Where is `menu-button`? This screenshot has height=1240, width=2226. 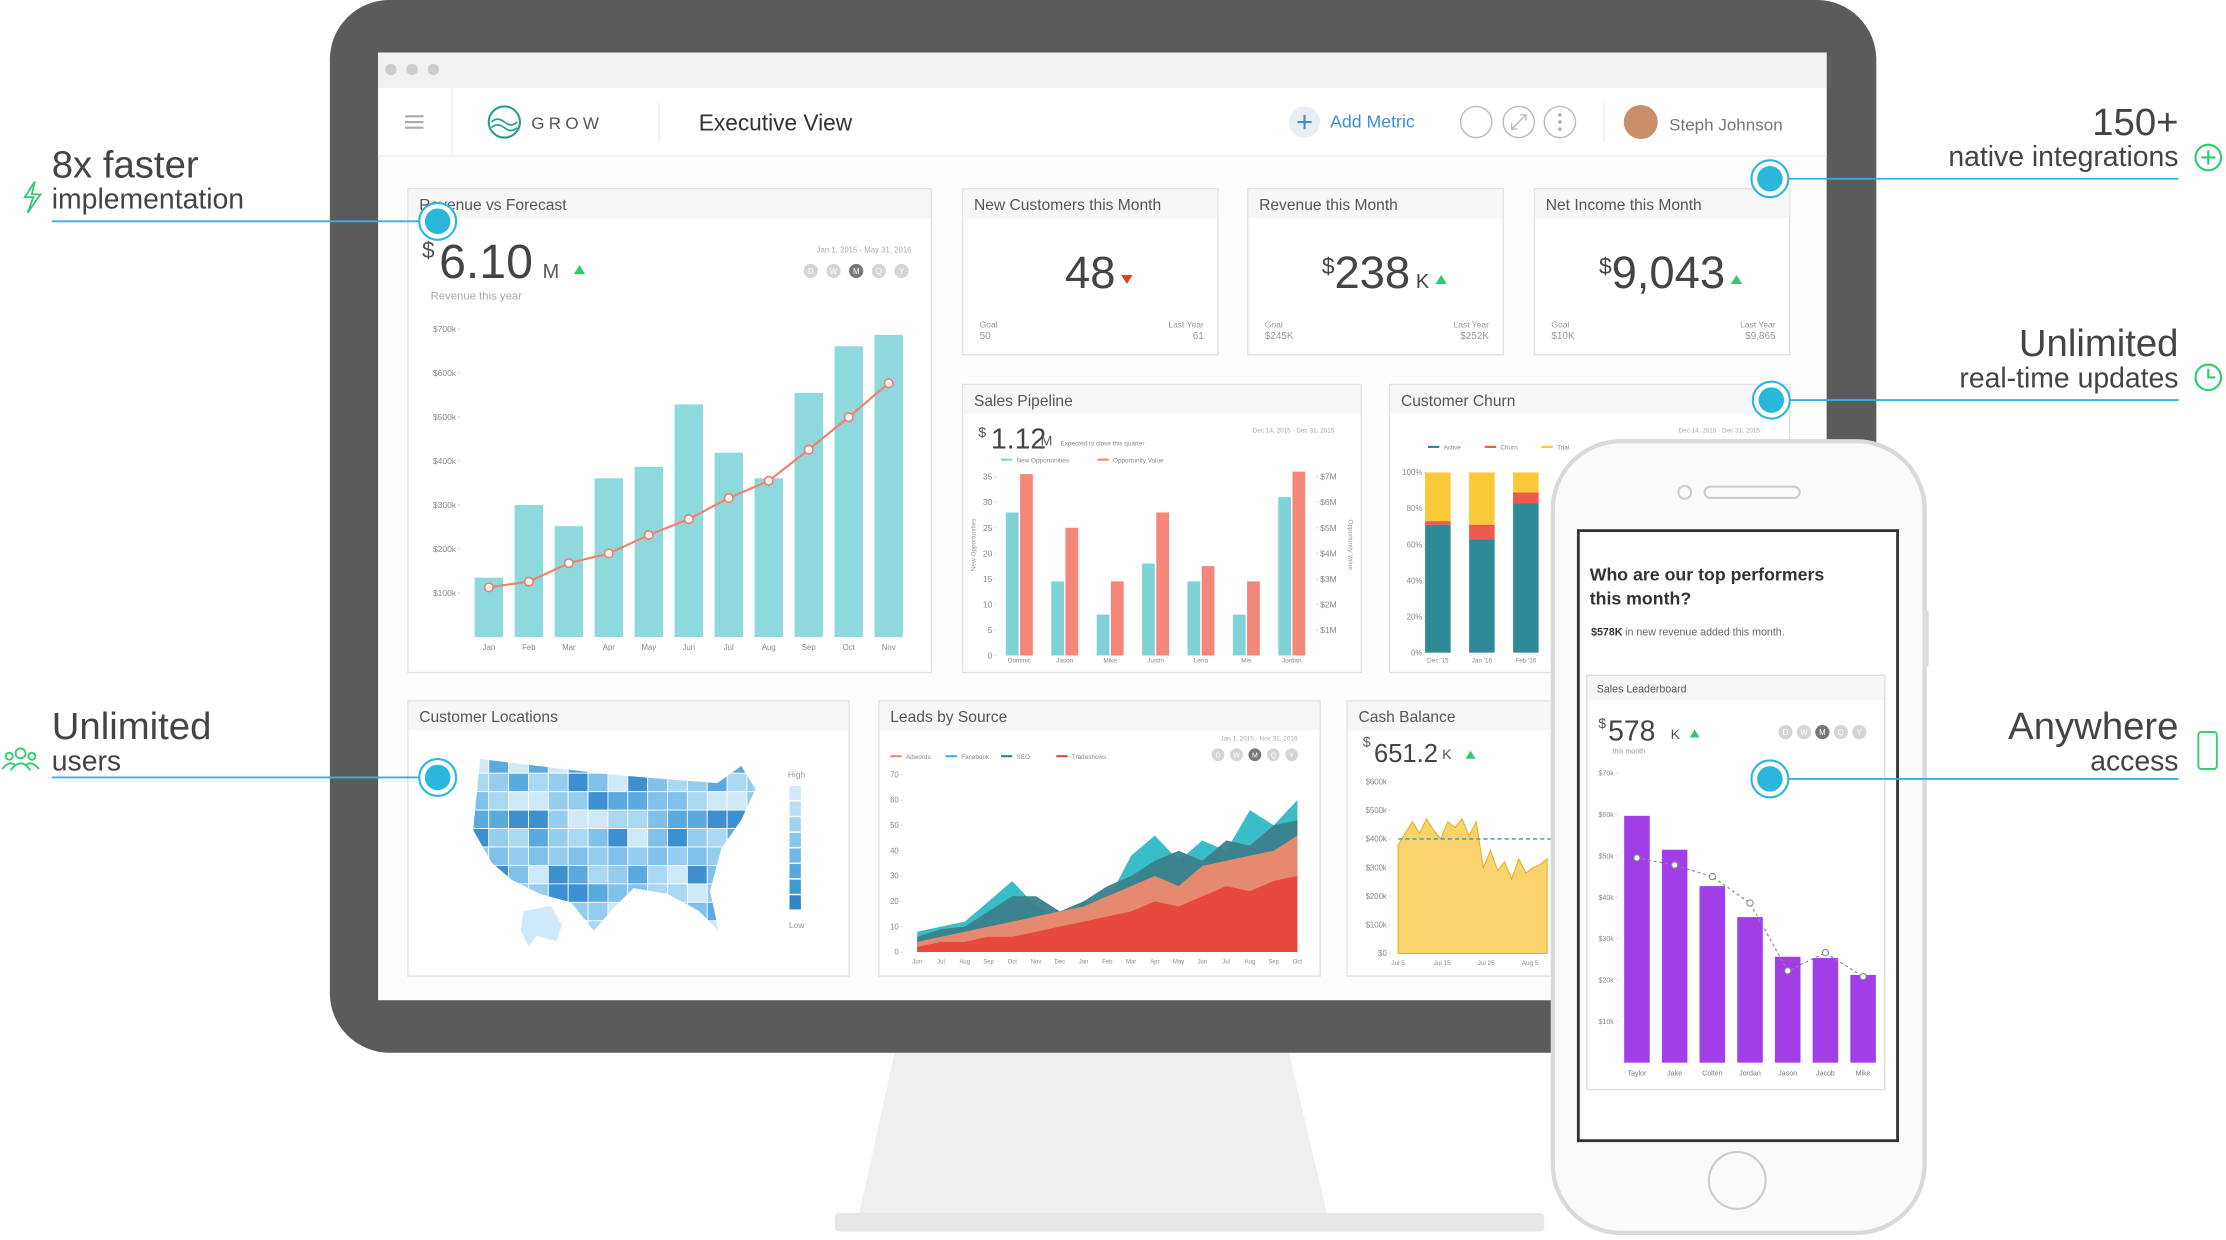
menu-button is located at coordinates (414, 122).